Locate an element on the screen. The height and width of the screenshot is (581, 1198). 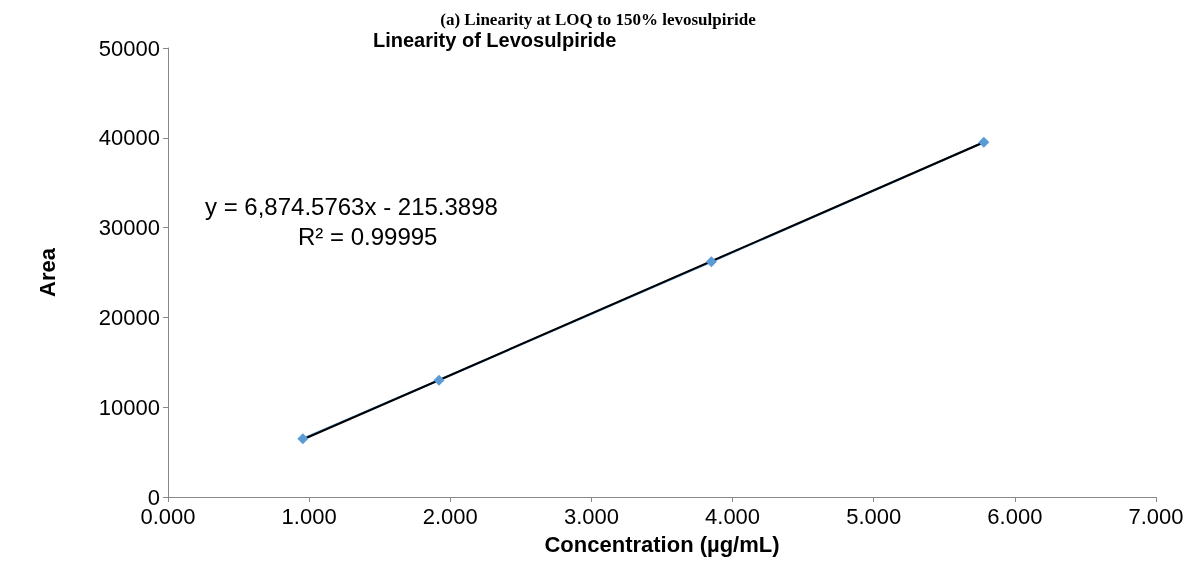
x-tick-label: 2.000 is located at coordinates (450, 516).